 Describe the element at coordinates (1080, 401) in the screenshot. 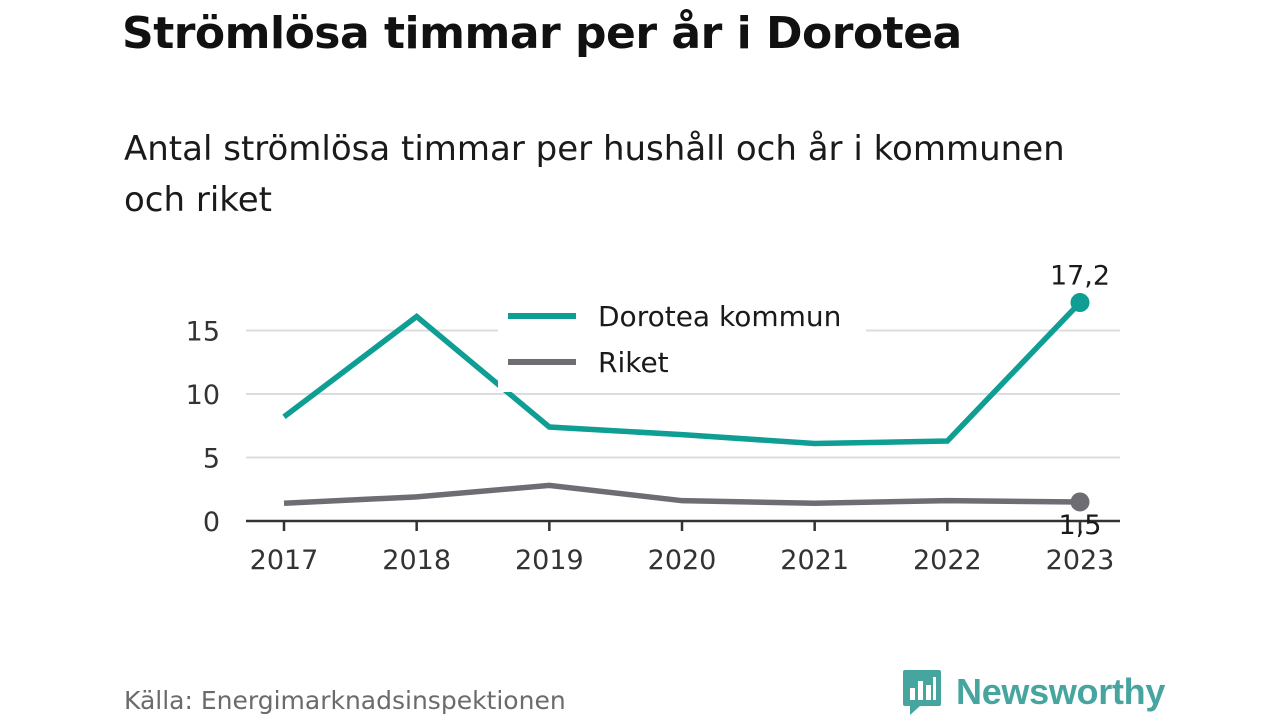

I see `data-labels: 17,2 1,5` at that location.